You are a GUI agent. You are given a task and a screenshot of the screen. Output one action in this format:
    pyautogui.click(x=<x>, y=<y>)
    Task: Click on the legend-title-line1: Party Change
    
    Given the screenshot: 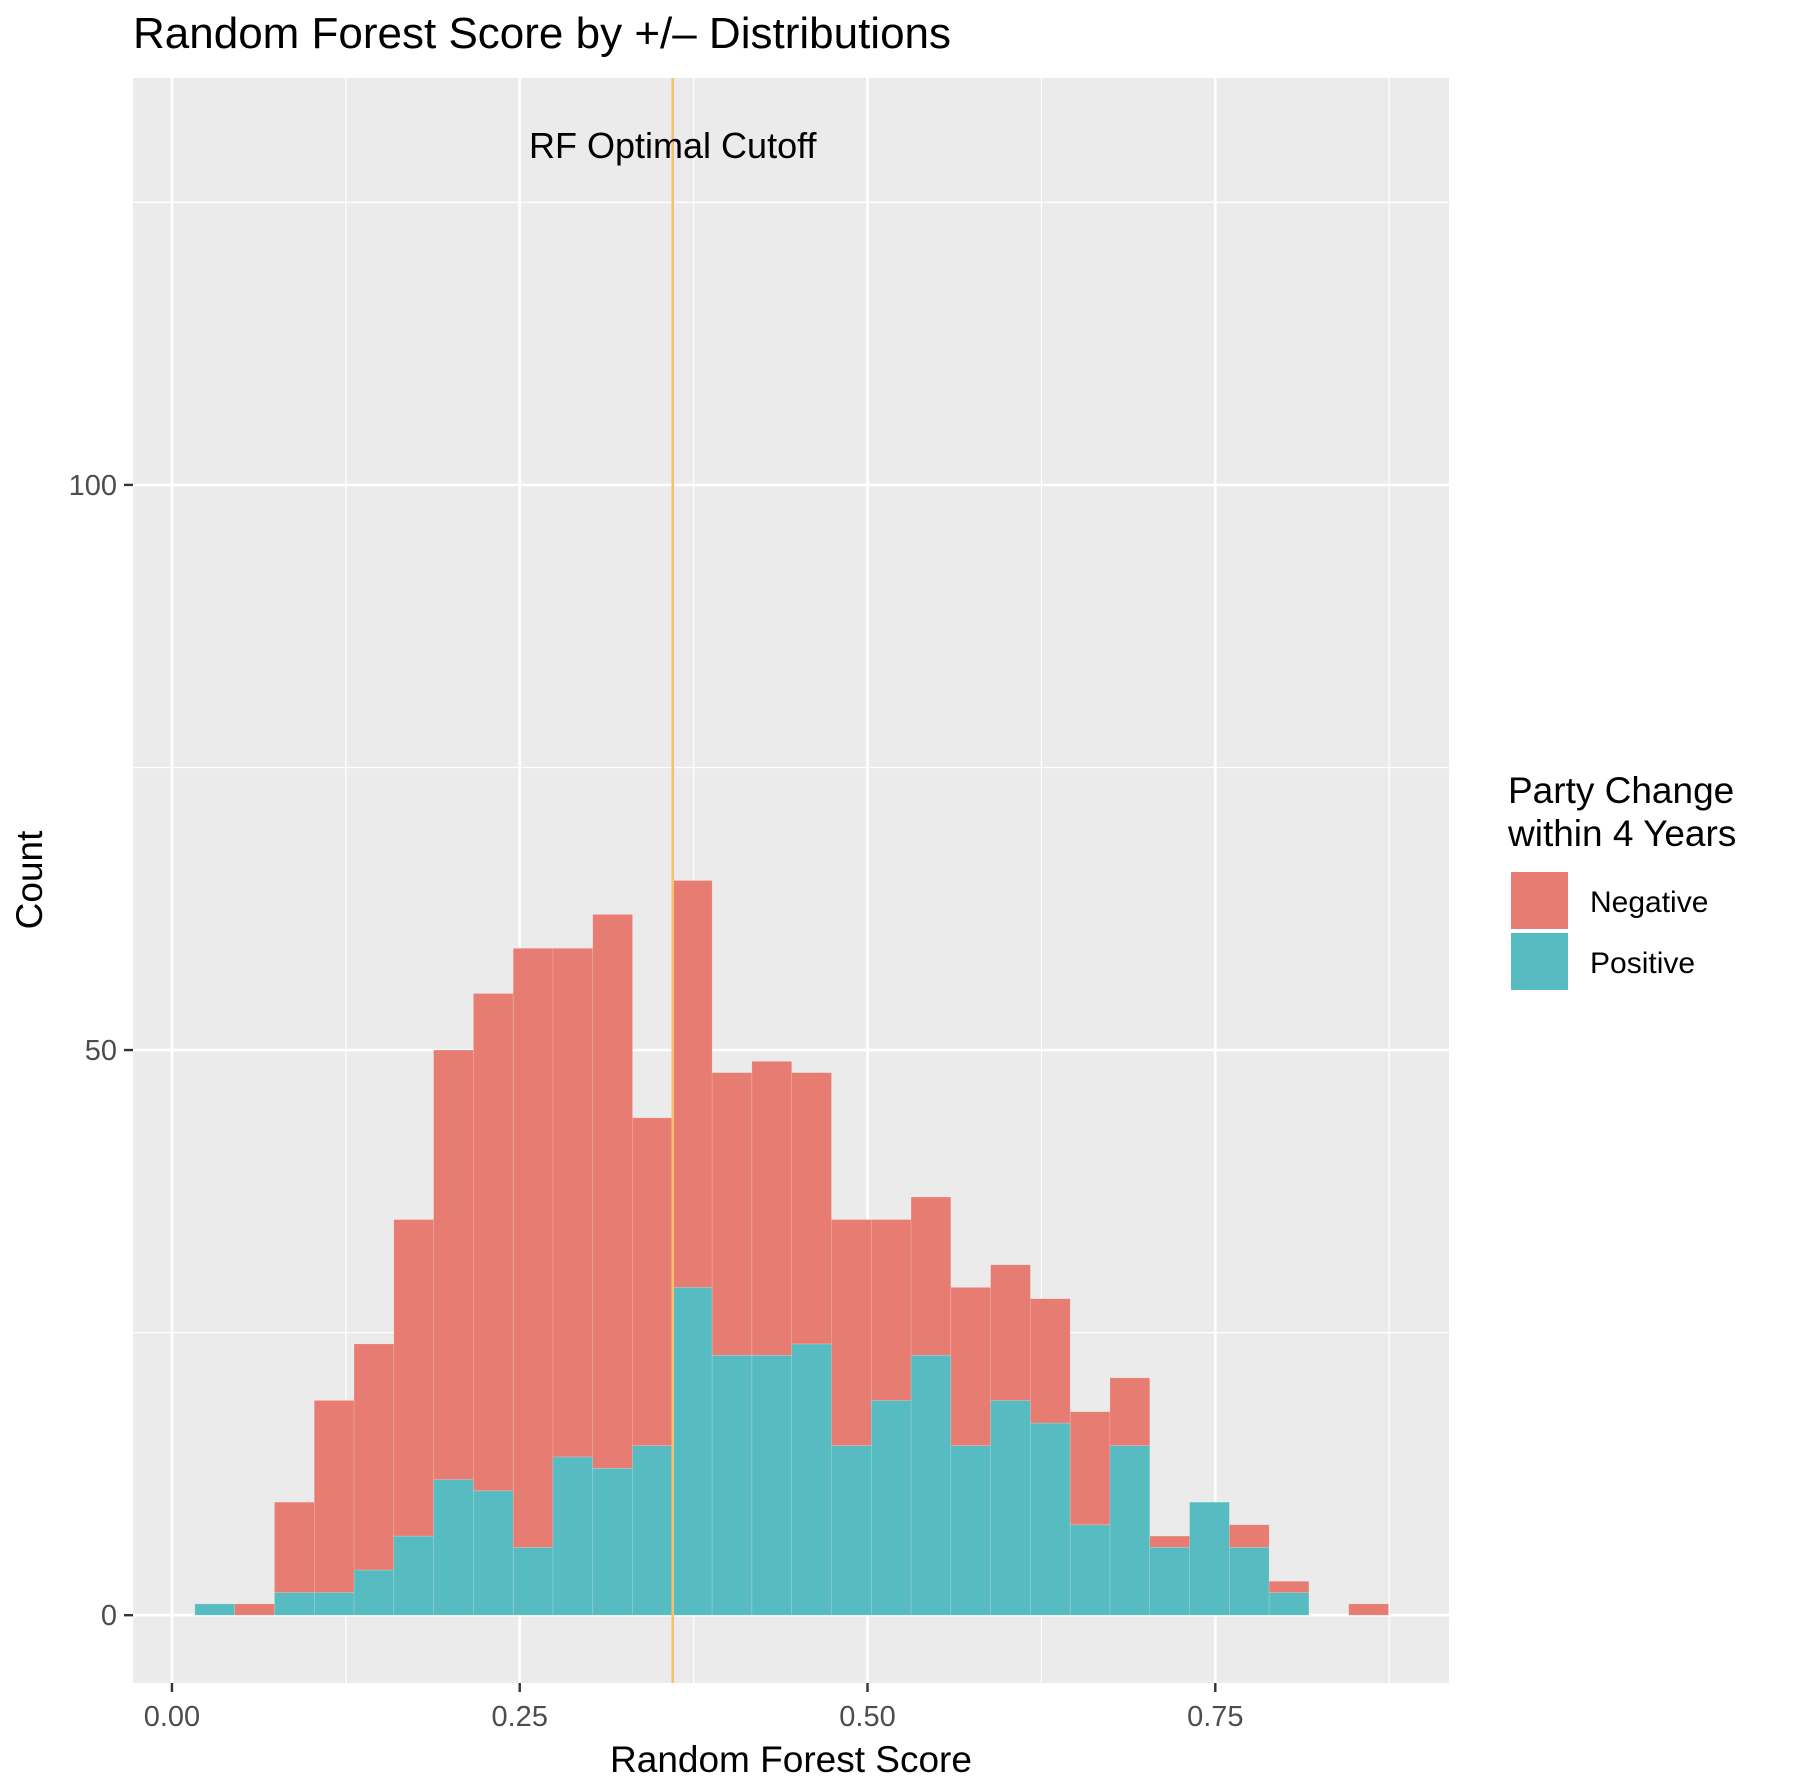 What is the action you would take?
    pyautogui.click(x=1621, y=790)
    